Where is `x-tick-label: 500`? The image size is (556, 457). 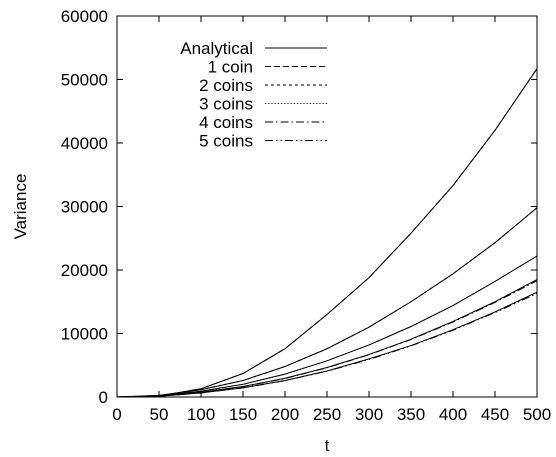
x-tick-label: 500 is located at coordinates (537, 414).